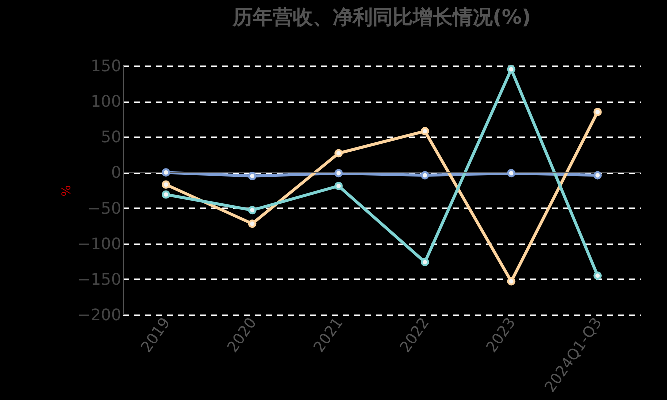 The image size is (667, 400). I want to click on chart-title: 历年营收、净利同比增长情况(%), so click(382, 17).